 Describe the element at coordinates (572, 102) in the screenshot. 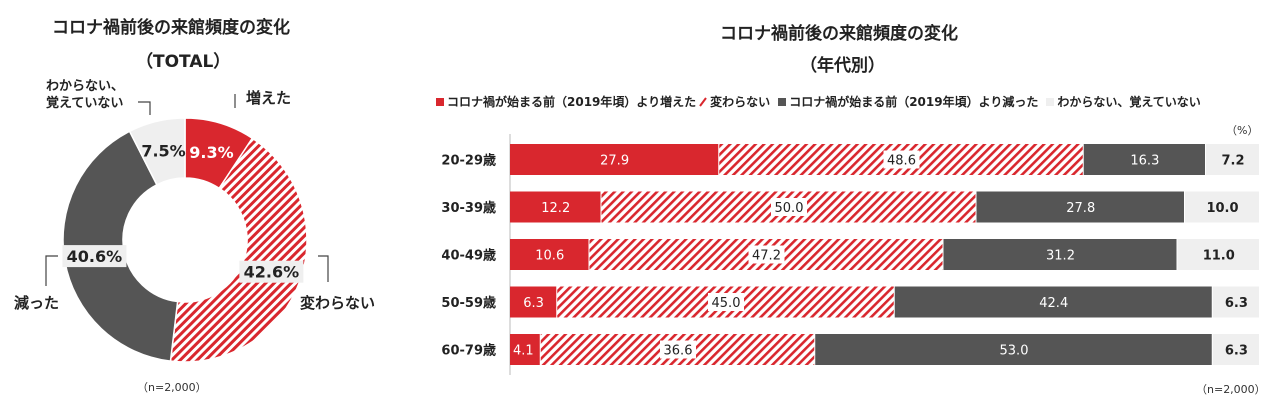

I see `legend-item-increased: コロナ禍が始まる前（2019年頃）より増えた` at that location.